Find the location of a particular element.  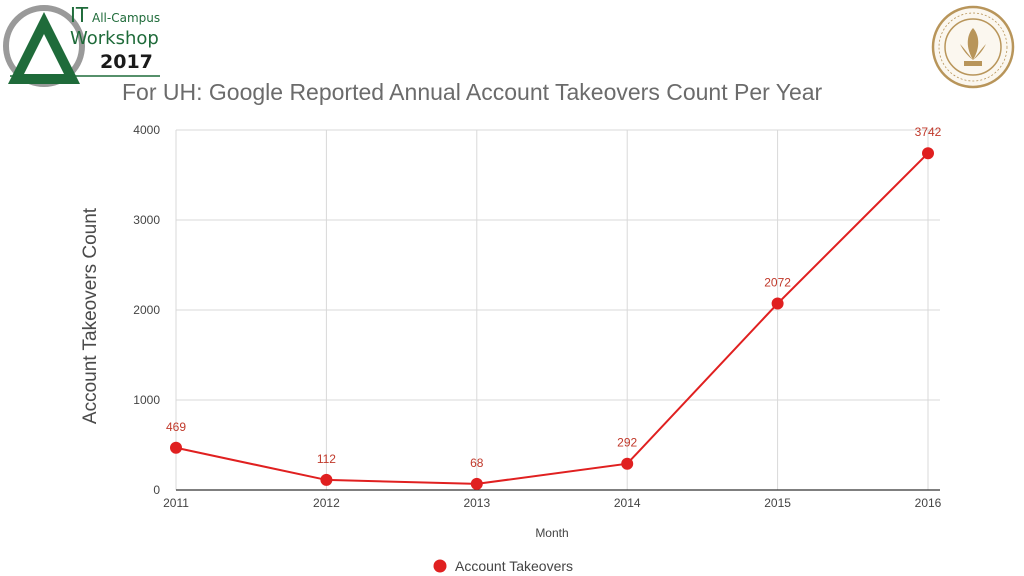

logo-line2-text: Workshop is located at coordinates (114, 38).